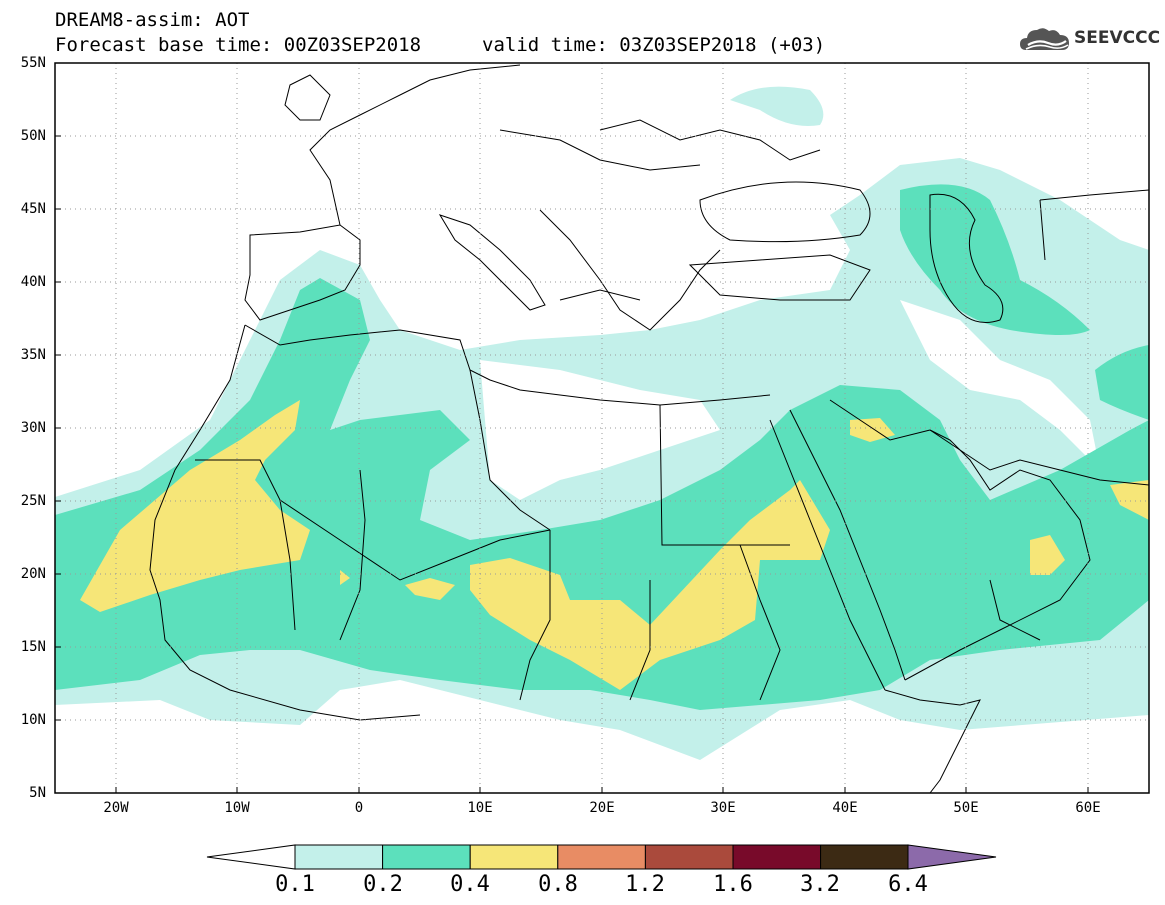 The image size is (1165, 905). What do you see at coordinates (33, 720) in the screenshot?
I see `lat-label: 10N` at bounding box center [33, 720].